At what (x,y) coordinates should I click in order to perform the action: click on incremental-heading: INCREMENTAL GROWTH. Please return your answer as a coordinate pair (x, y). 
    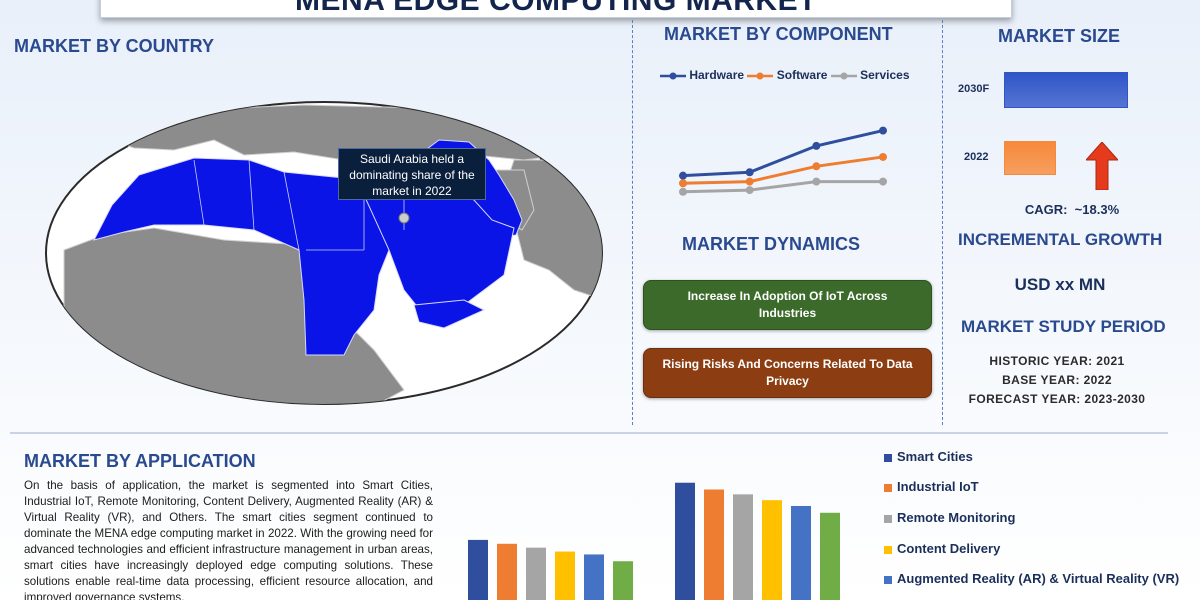
    Looking at the image, I should click on (1060, 239).